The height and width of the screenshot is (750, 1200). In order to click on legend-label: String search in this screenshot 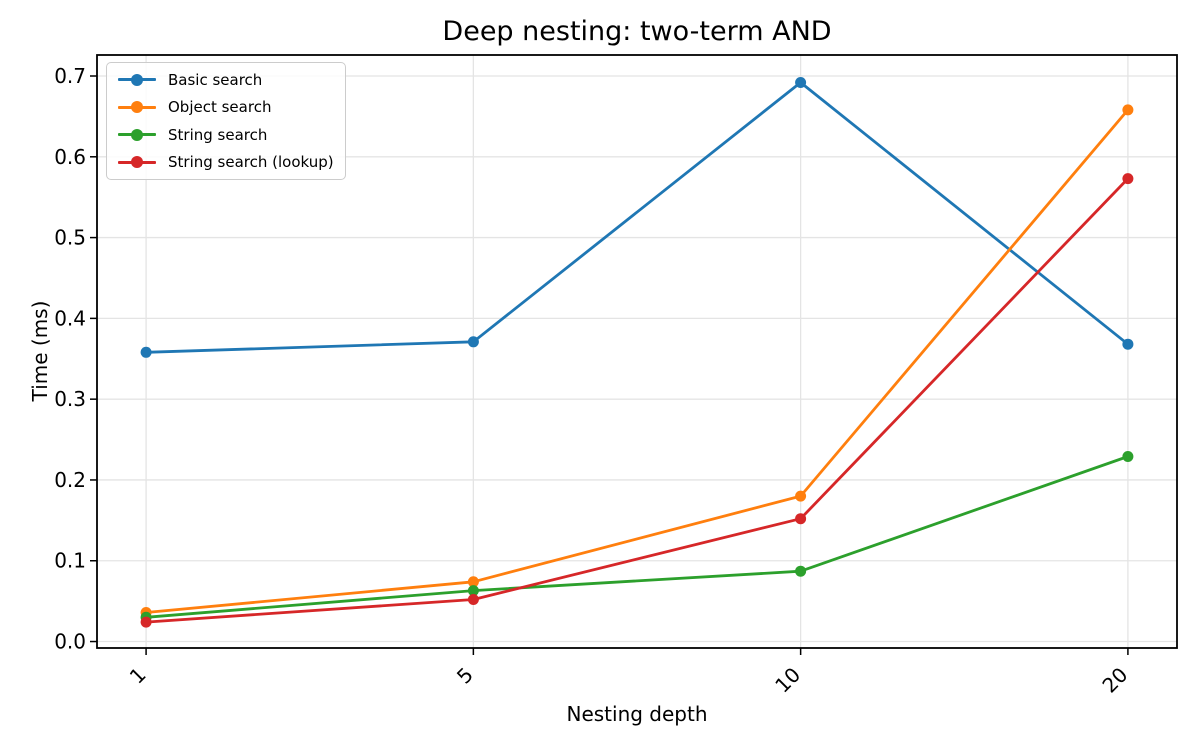, I will do `click(218, 134)`.